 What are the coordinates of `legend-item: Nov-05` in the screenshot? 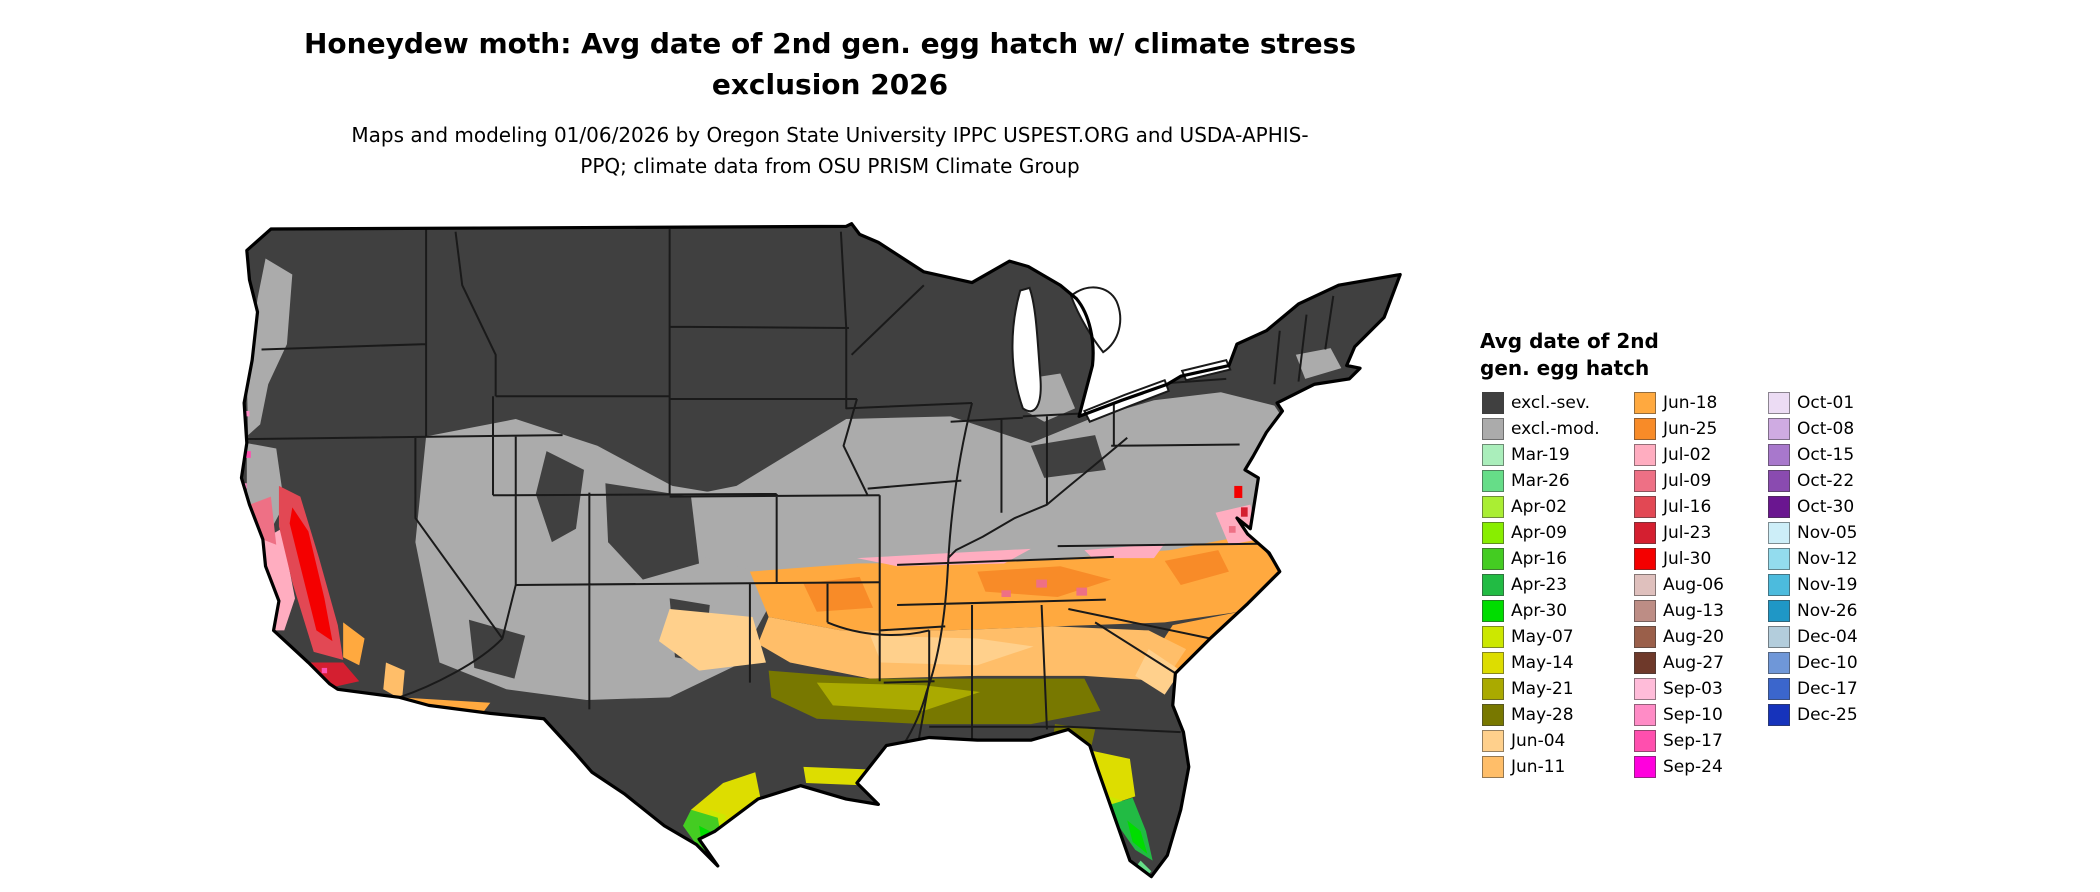 It's located at (1843, 533).